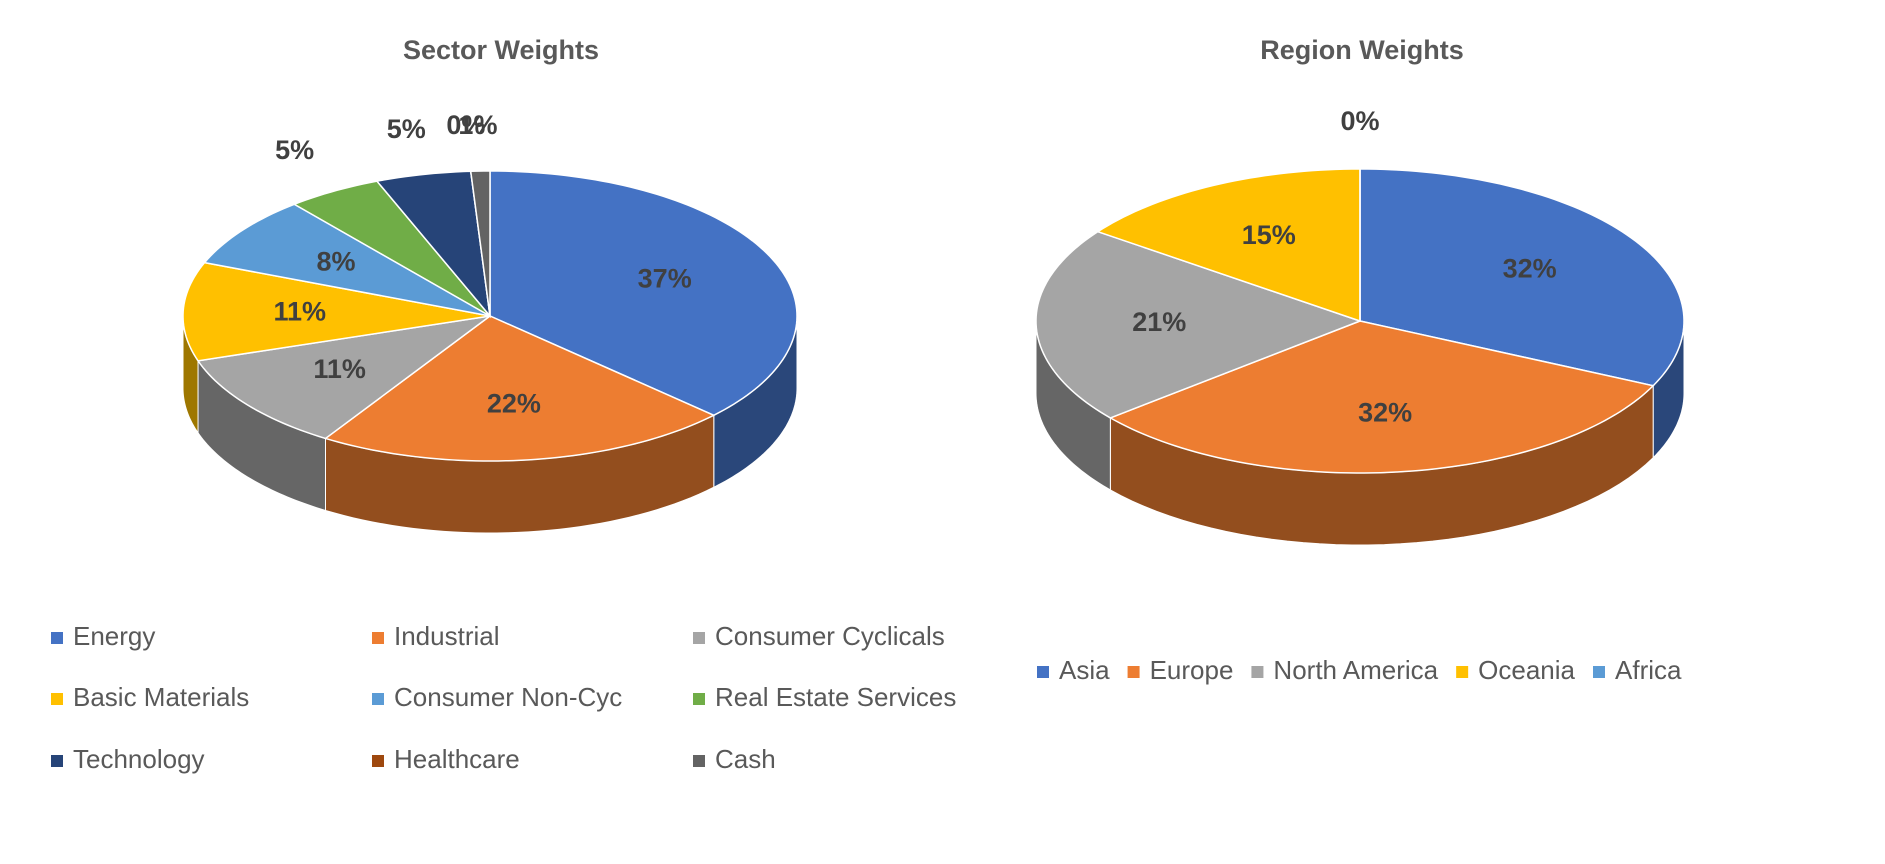  What do you see at coordinates (1192, 670) in the screenshot?
I see `legend-label: Europe` at bounding box center [1192, 670].